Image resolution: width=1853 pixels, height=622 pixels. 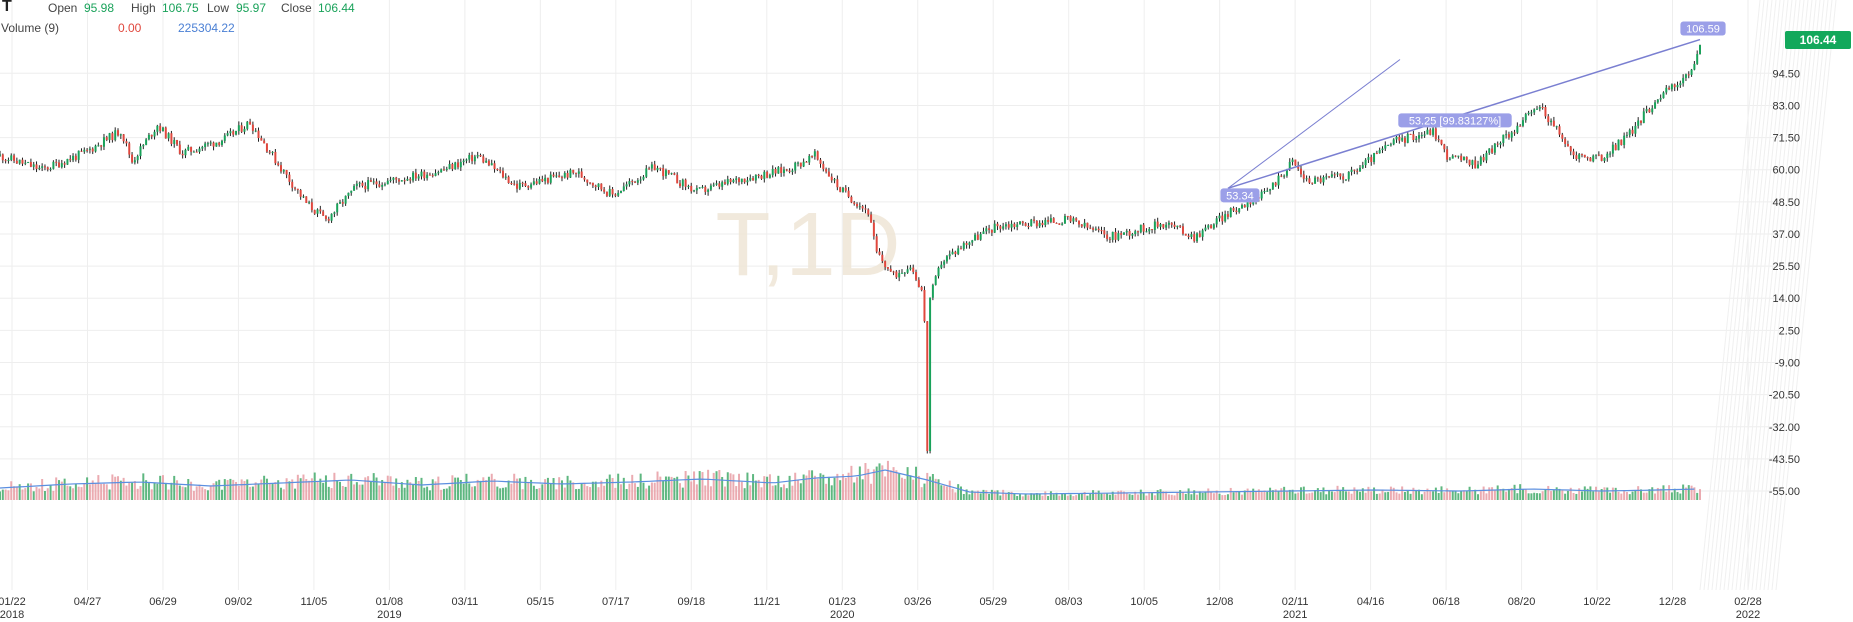 What do you see at coordinates (847, 482) in the screenshot?
I see `volume-ma-line` at bounding box center [847, 482].